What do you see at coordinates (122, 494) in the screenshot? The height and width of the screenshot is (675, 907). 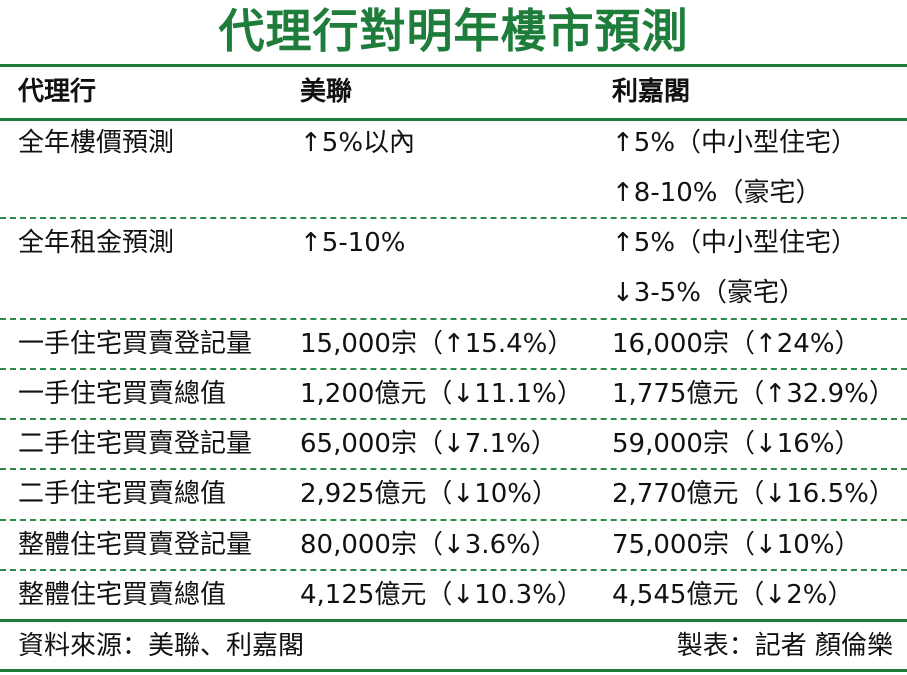 I see `row-label: 二手住宅買賣總值` at bounding box center [122, 494].